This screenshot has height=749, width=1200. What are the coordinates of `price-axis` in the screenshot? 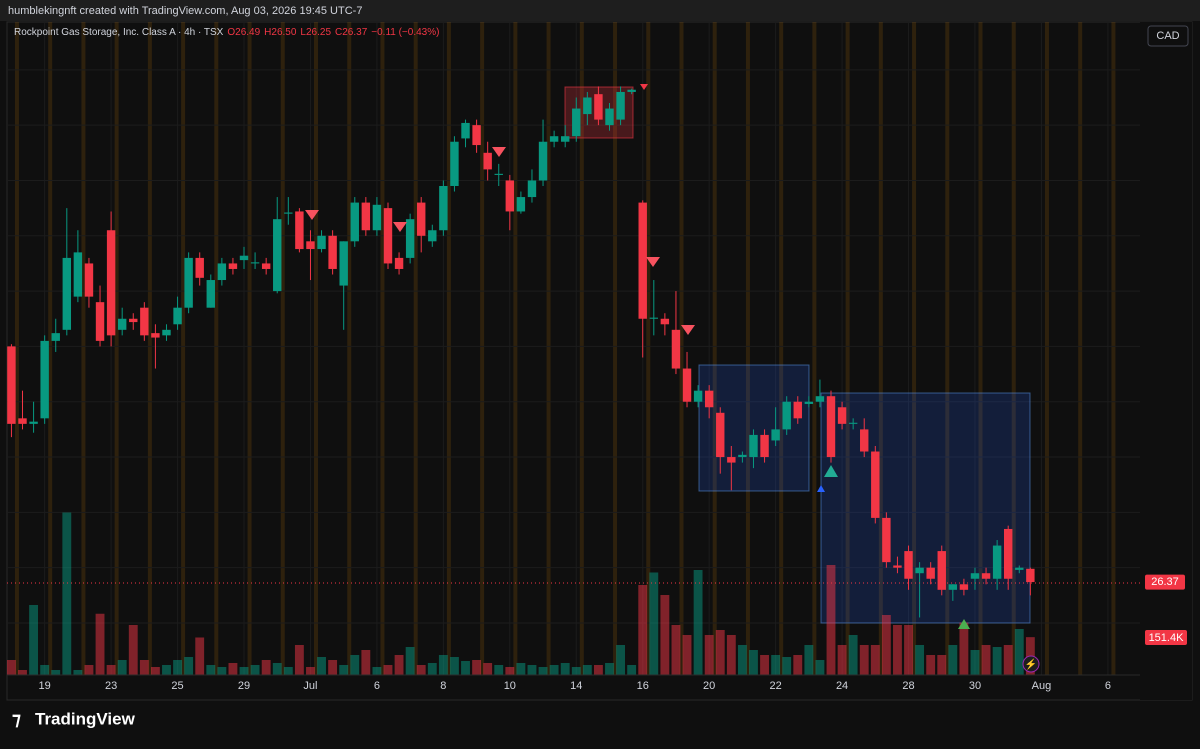 It's located at (1166, 361).